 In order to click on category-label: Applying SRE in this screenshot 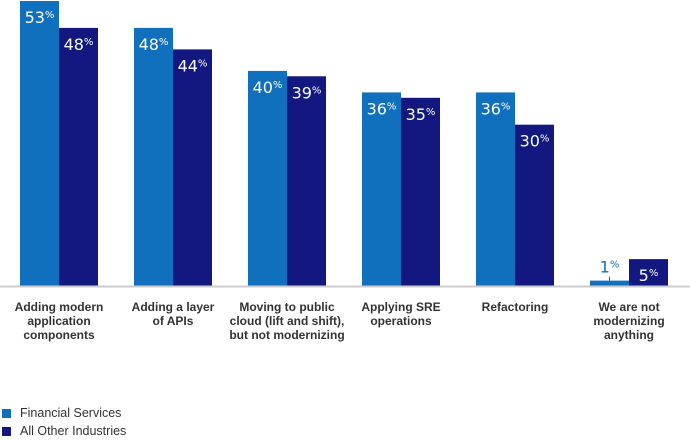, I will do `click(400, 307)`.